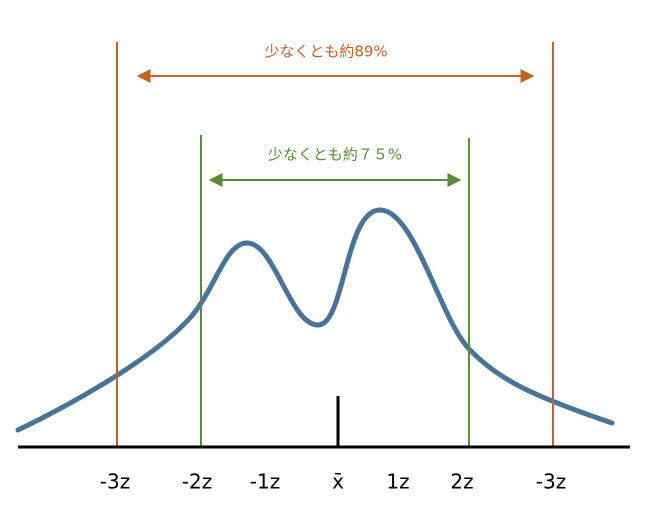 This screenshot has height=508, width=650. I want to click on axis-label: 1z, so click(397, 482).